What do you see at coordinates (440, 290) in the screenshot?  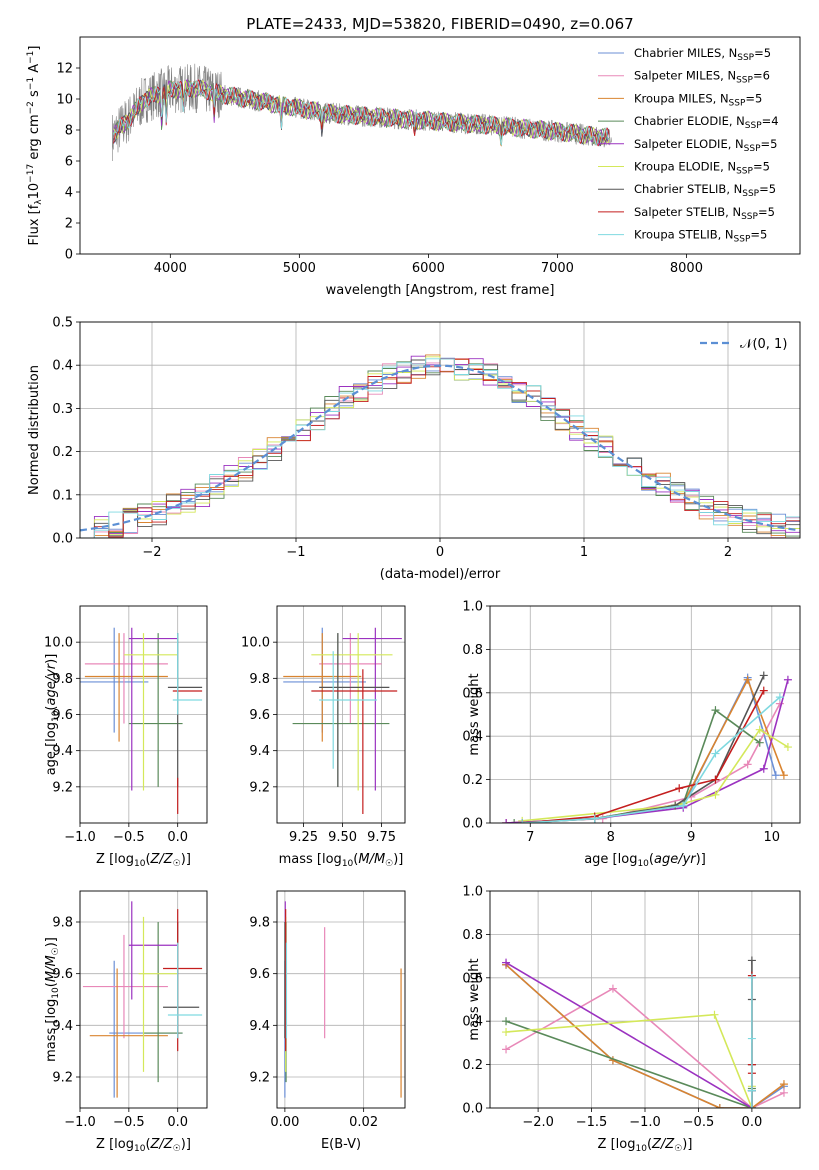 I see `x-axis-label: wavelength [Angstrom, rest frame]` at bounding box center [440, 290].